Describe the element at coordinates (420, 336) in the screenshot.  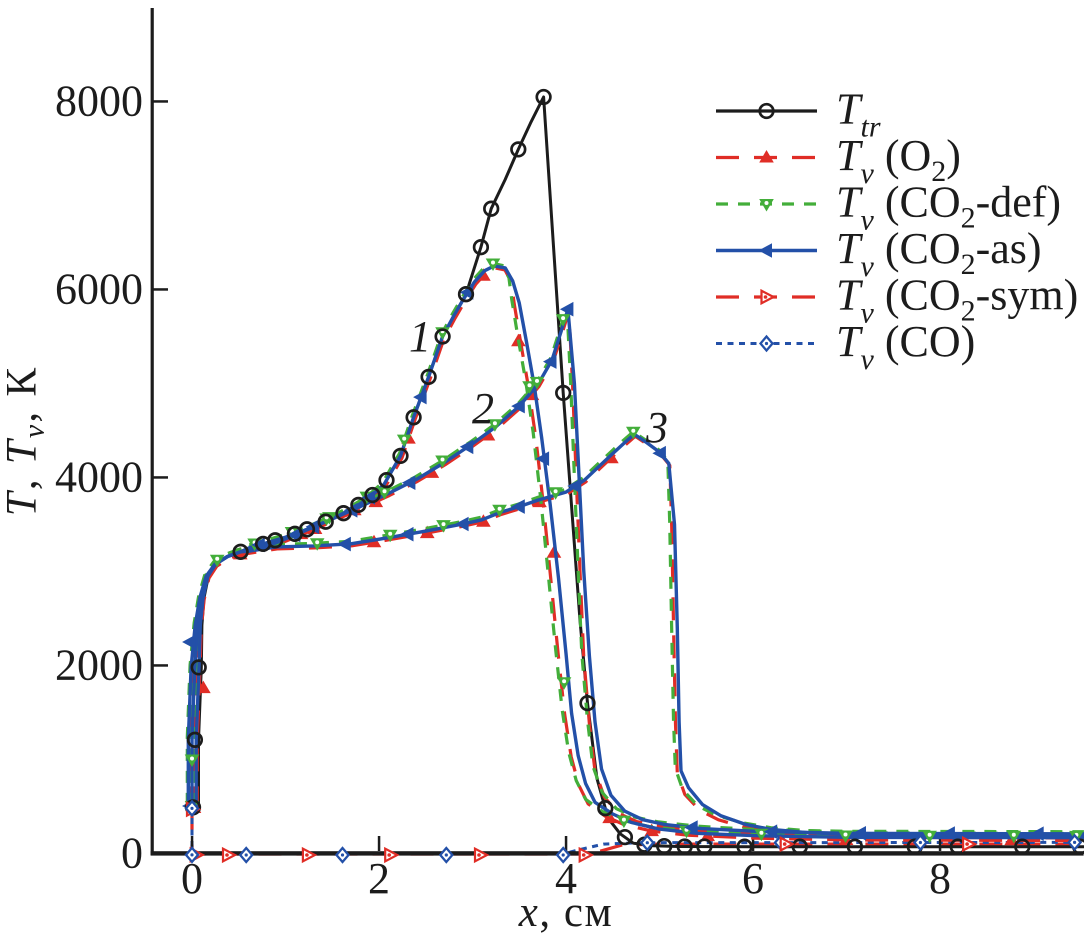
I see `svg-text: 1` at that location.